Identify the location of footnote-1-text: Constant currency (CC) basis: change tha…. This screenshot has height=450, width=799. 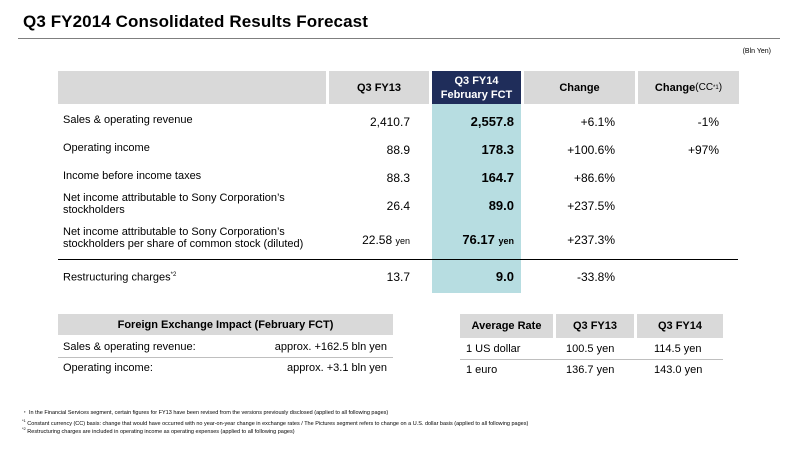
(277, 423).